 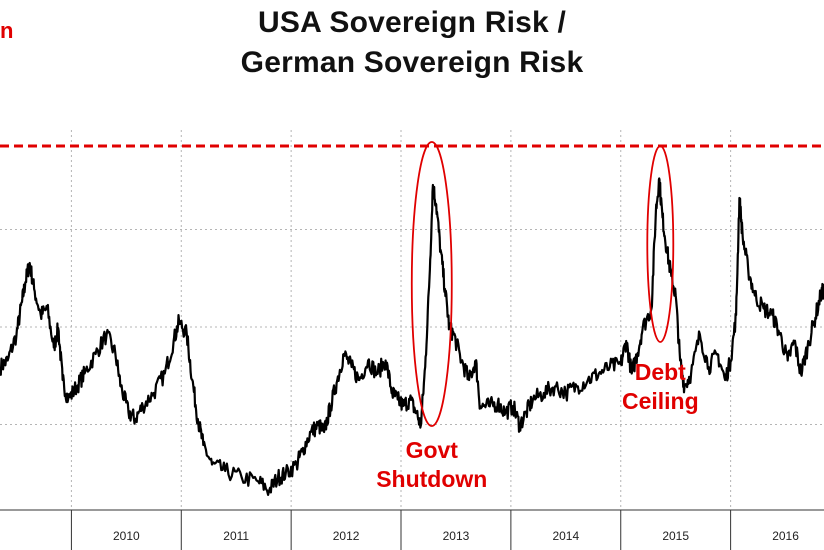 I want to click on x-tick-label: 2015, so click(x=675, y=536).